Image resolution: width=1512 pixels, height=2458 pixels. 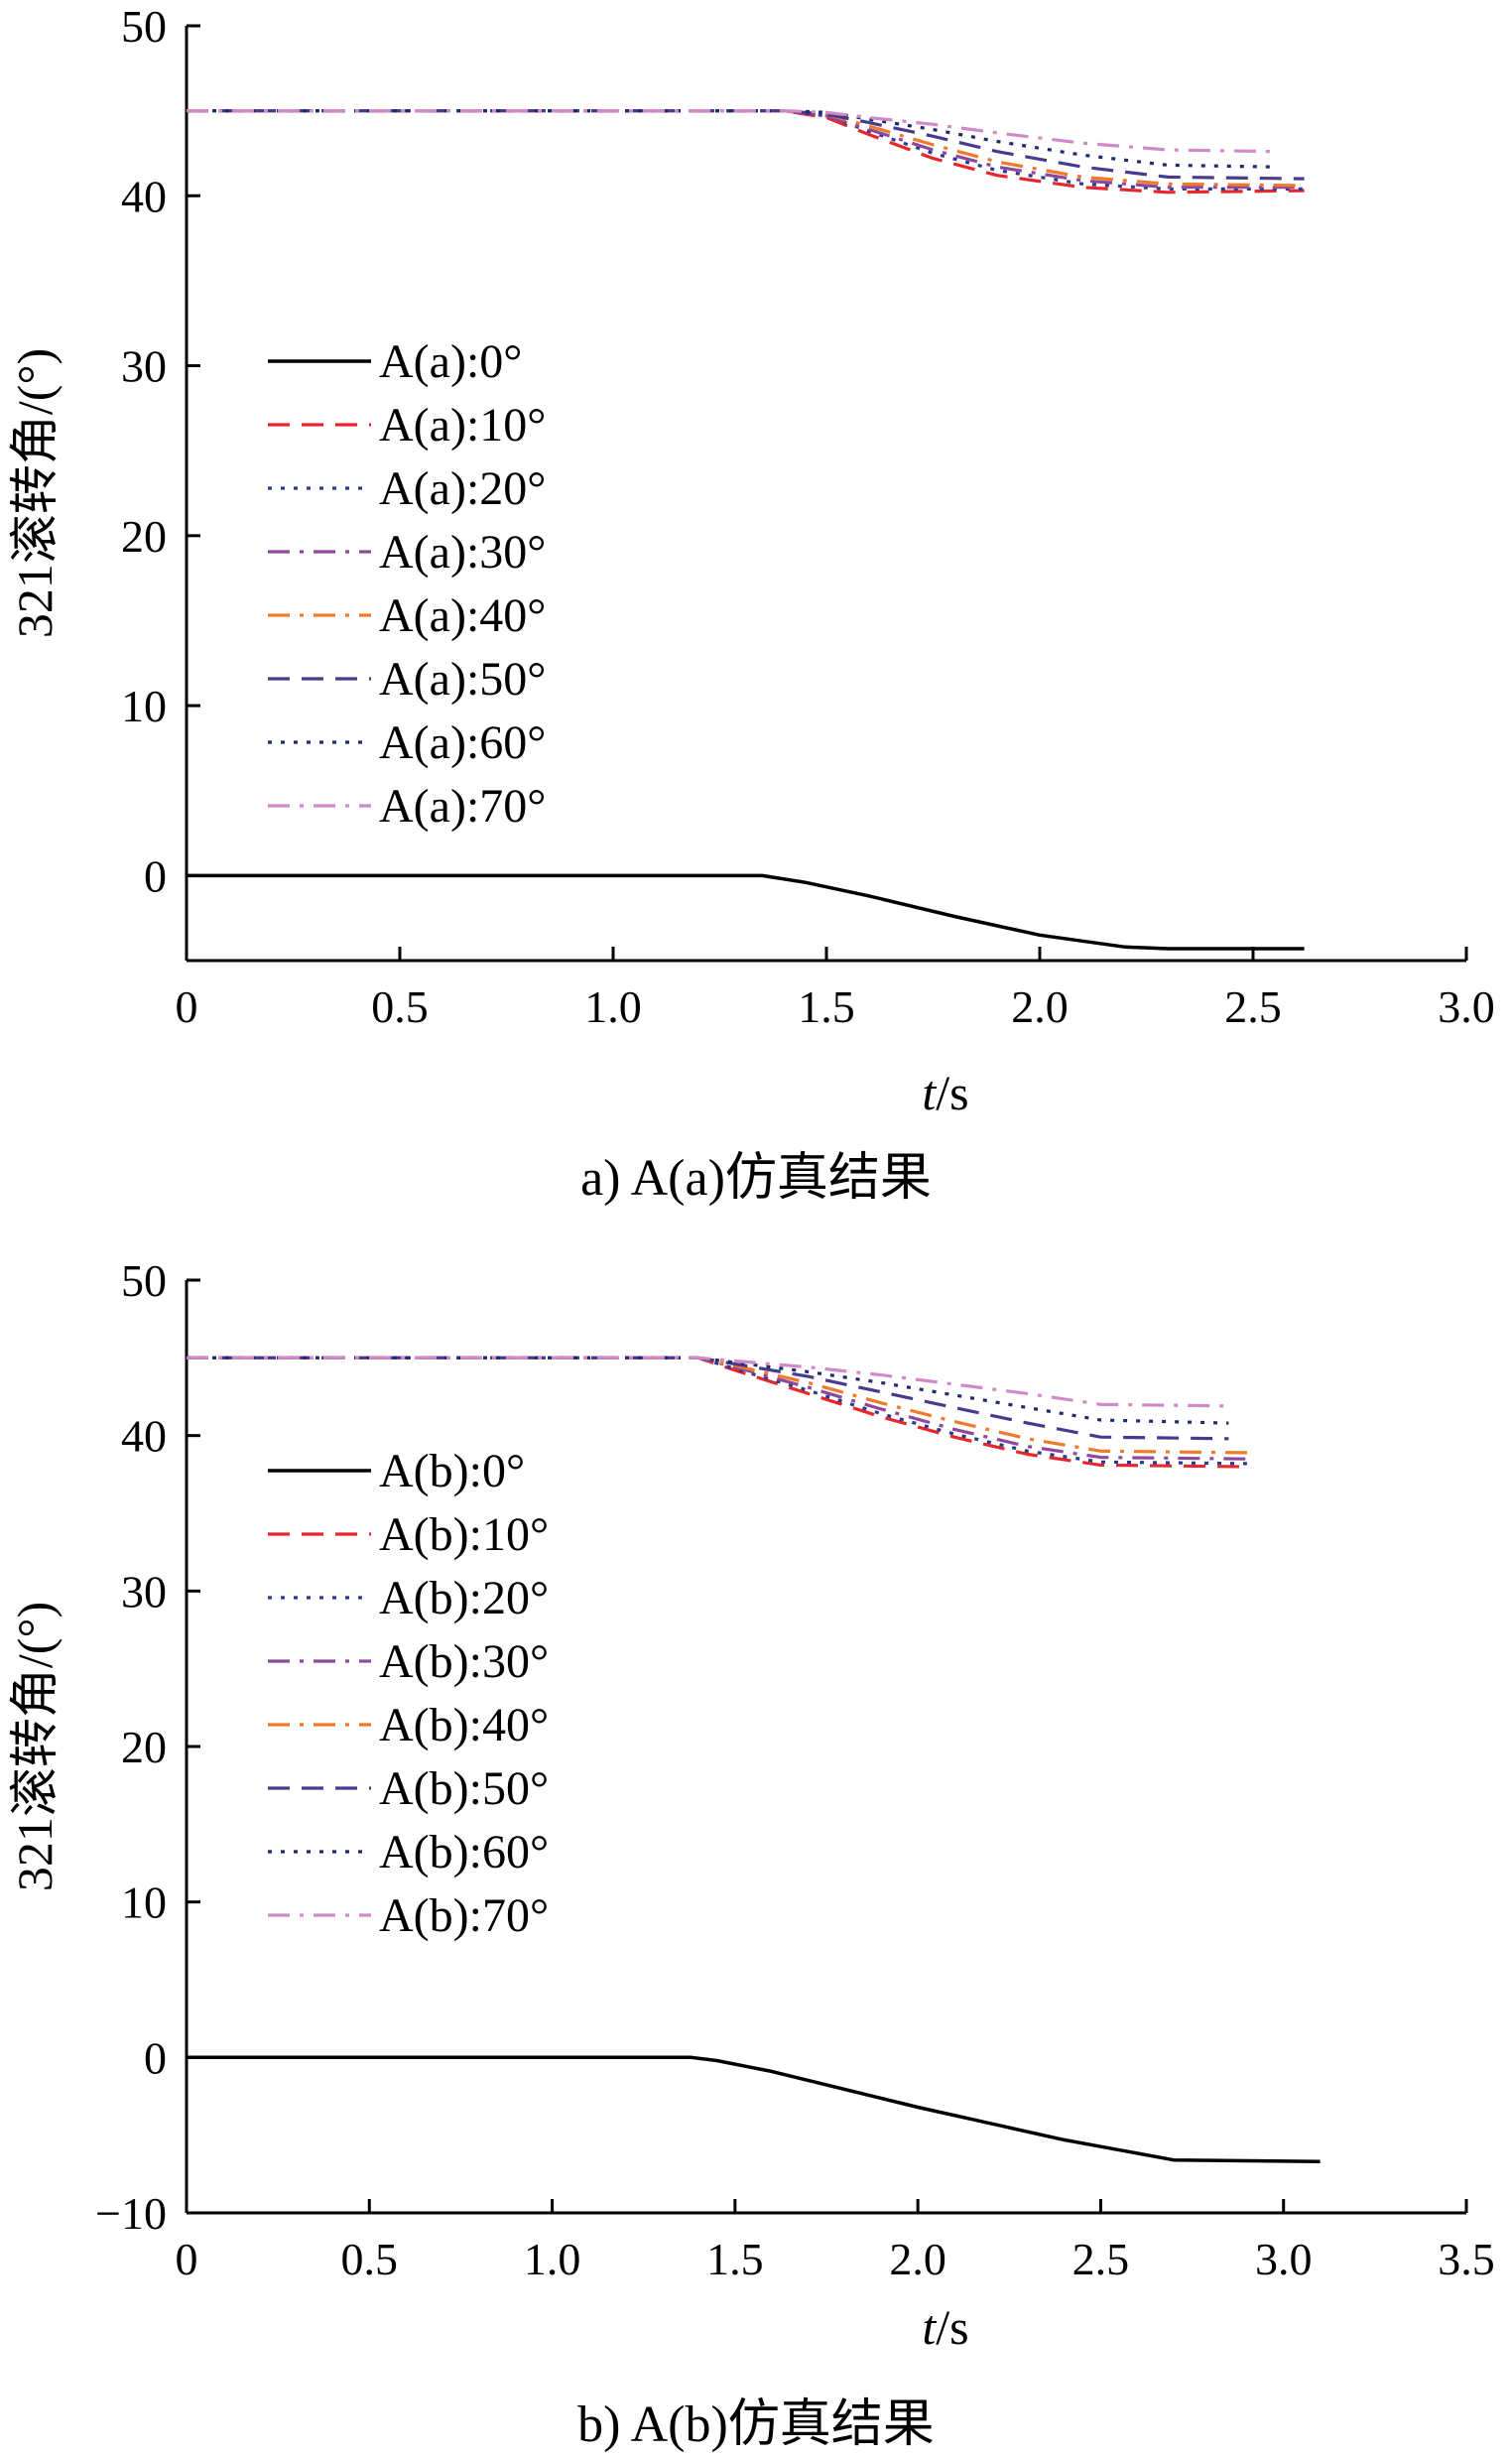 I want to click on figure-caption: b) A(b)仿真结果, so click(x=756, y=2424).